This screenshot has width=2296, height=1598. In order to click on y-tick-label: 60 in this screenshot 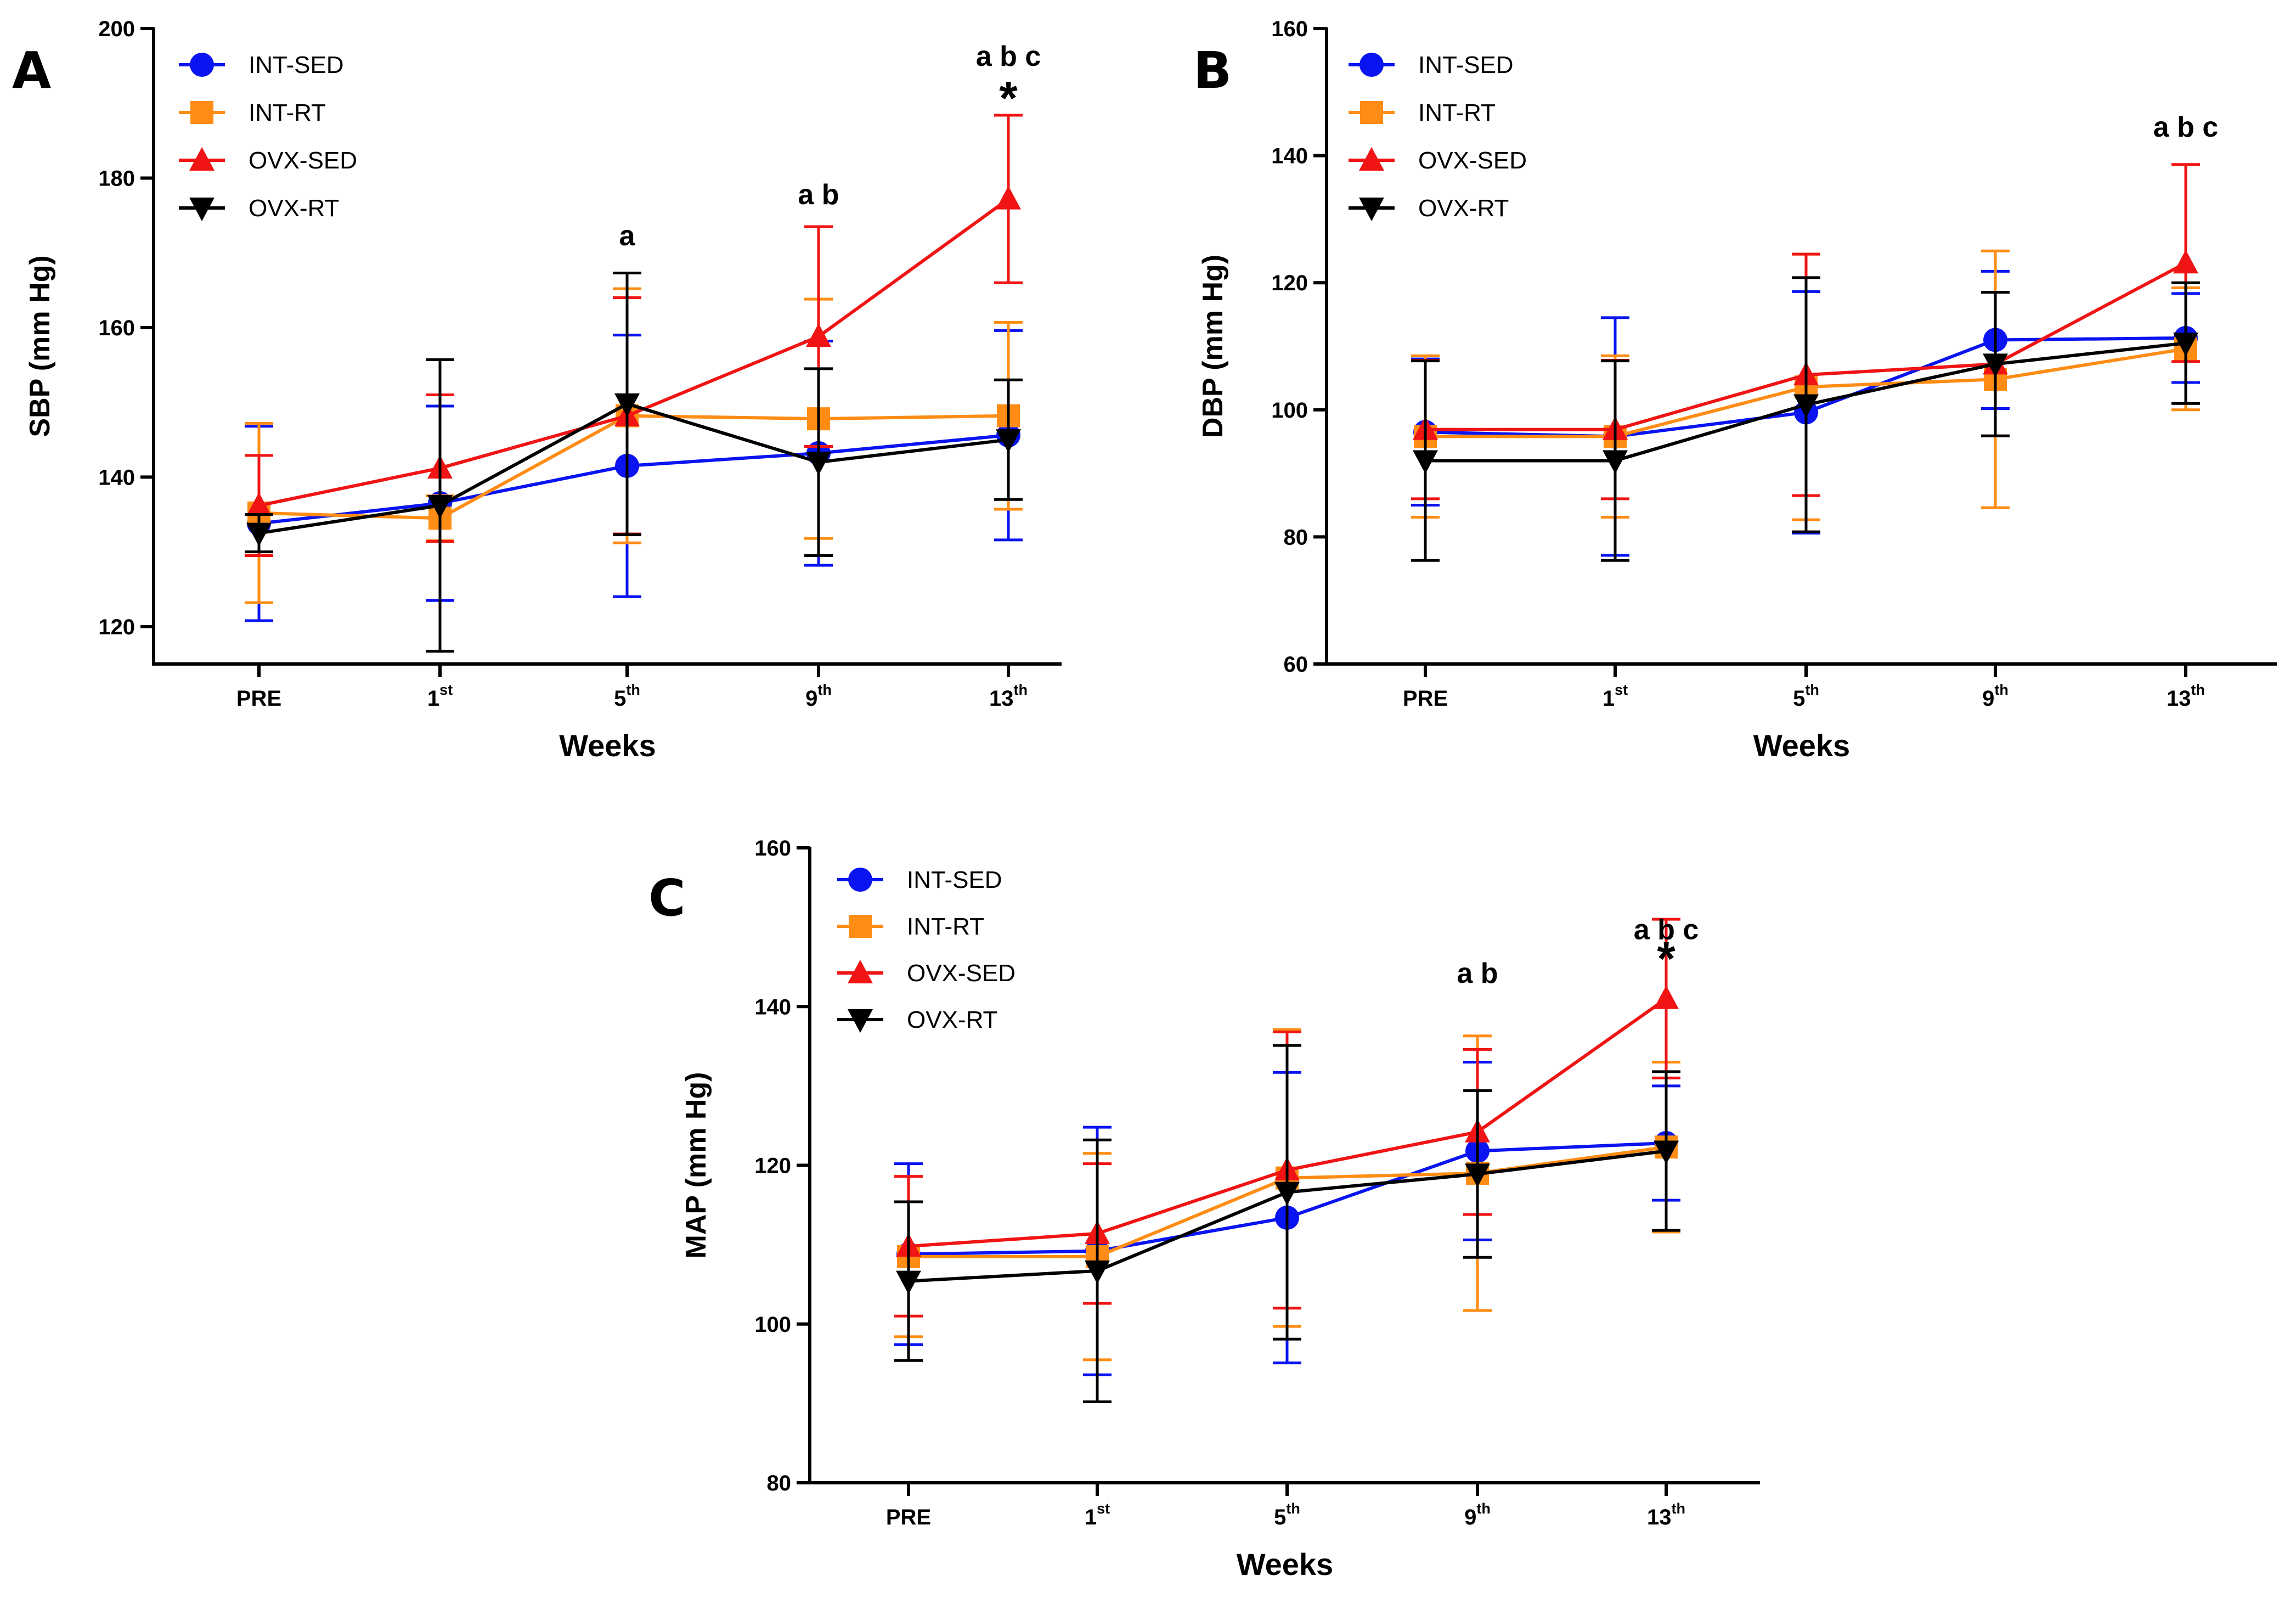, I will do `click(1296, 664)`.